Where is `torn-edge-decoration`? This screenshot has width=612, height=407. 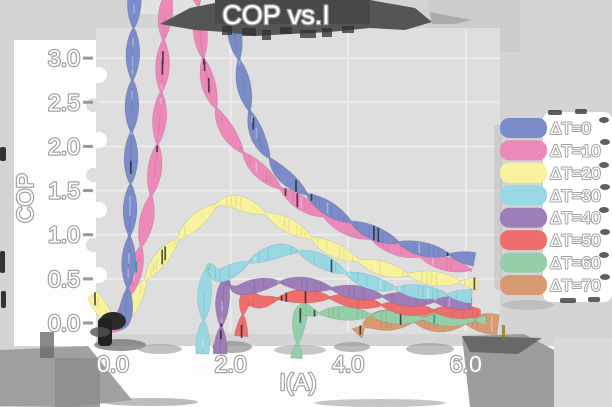 torn-edge-decoration is located at coordinates (96, 175).